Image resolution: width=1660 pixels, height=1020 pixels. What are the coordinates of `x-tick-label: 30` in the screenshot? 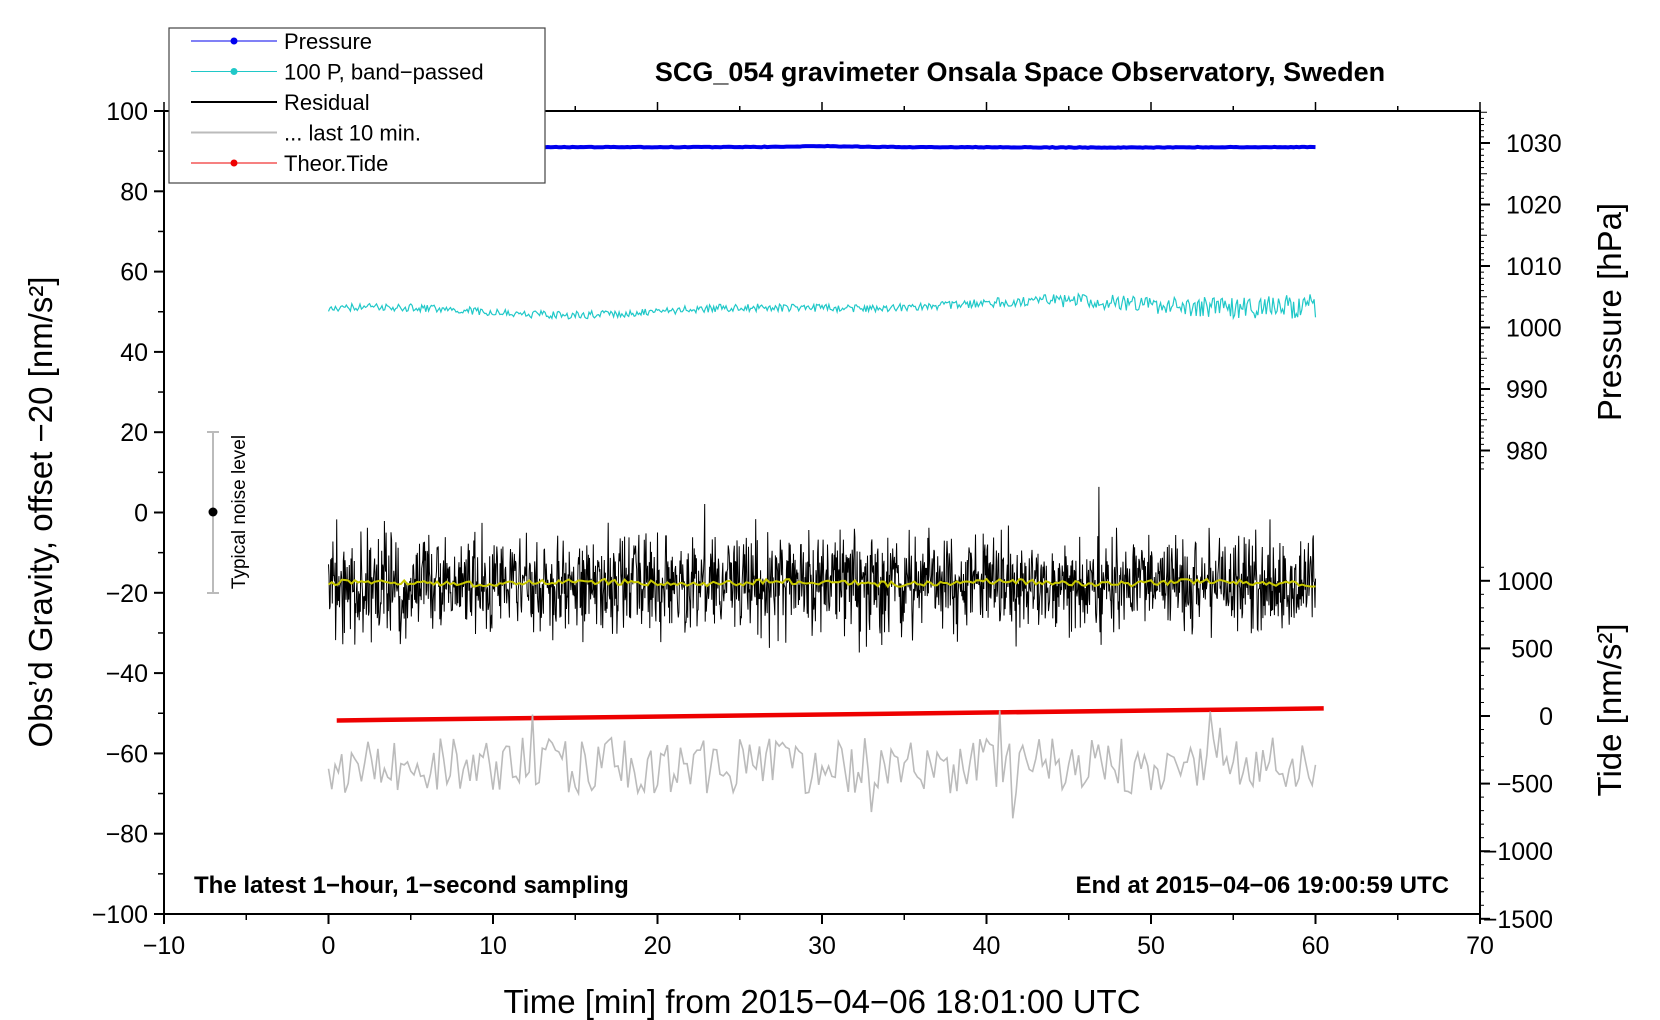 It's located at (822, 946).